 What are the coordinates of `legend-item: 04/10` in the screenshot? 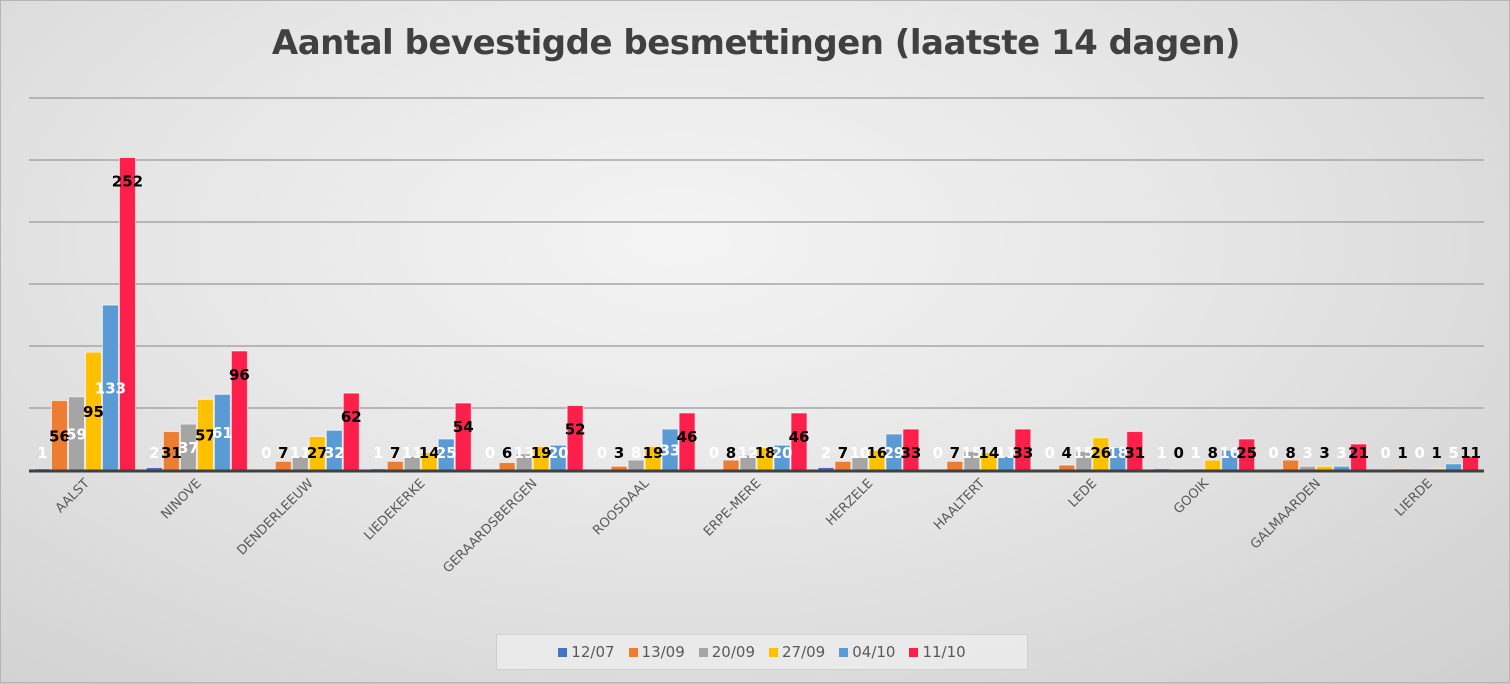 It's located at (867, 652).